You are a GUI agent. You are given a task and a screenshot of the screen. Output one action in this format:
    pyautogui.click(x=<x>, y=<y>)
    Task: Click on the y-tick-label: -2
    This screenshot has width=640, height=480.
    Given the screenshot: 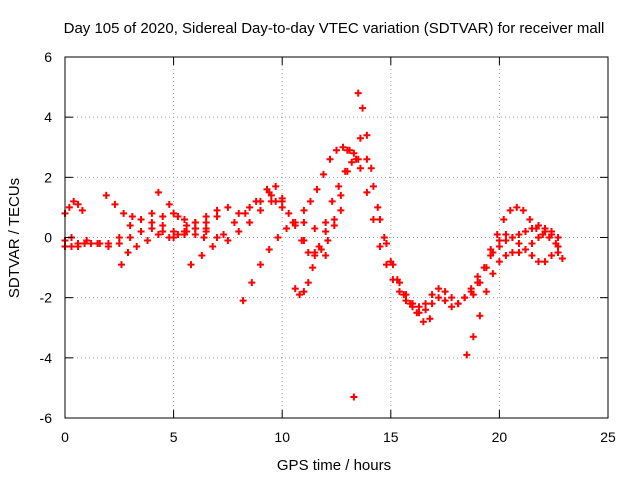 What is the action you would take?
    pyautogui.click(x=46, y=298)
    